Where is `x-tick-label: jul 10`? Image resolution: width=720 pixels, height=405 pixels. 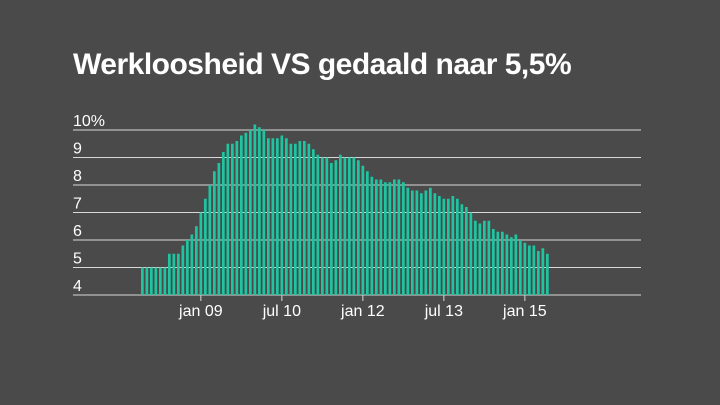
x-tick-label: jul 10 is located at coordinates (281, 311).